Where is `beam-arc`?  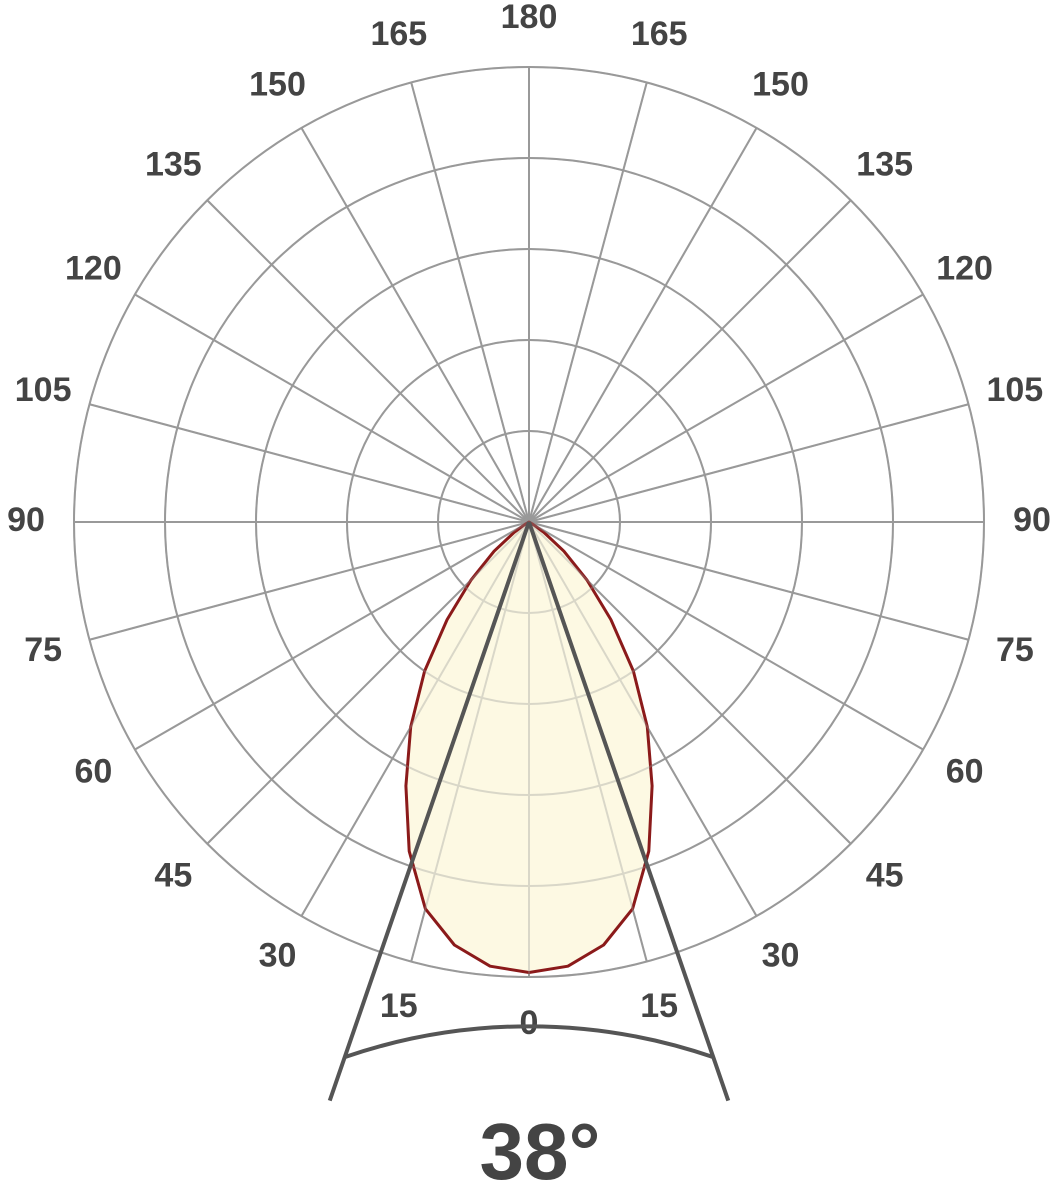 beam-arc is located at coordinates (529, 1042).